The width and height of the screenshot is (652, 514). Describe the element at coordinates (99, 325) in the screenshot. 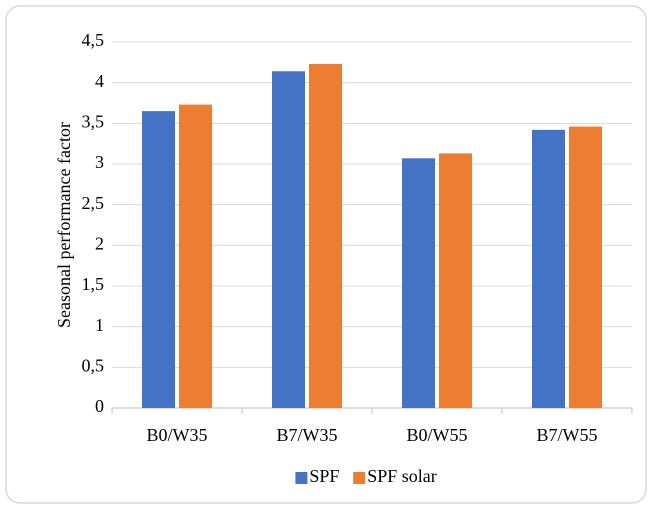

I see `y-tick-label: 1` at that location.